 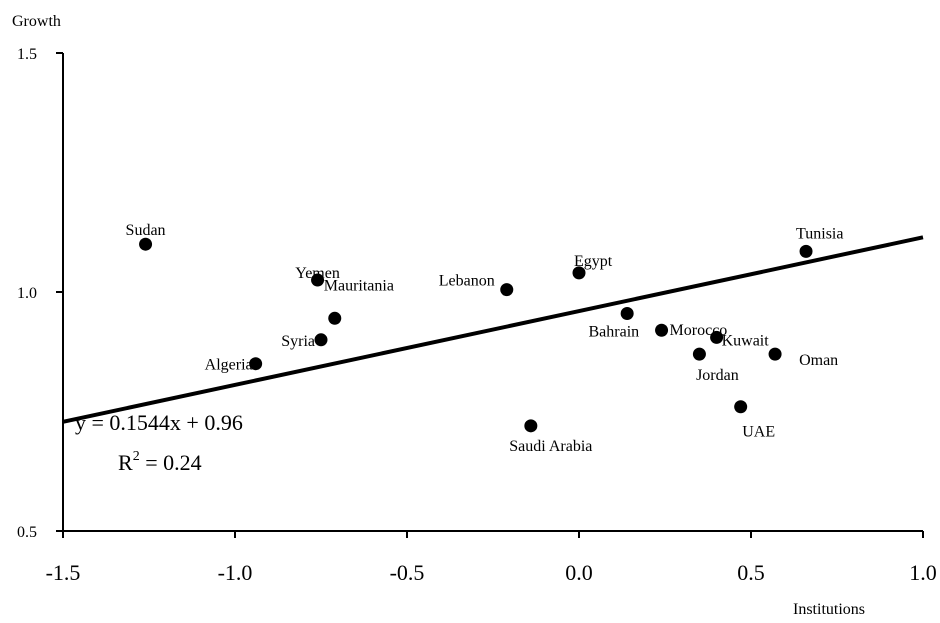 I want to click on point-label: Jordan, so click(x=717, y=375).